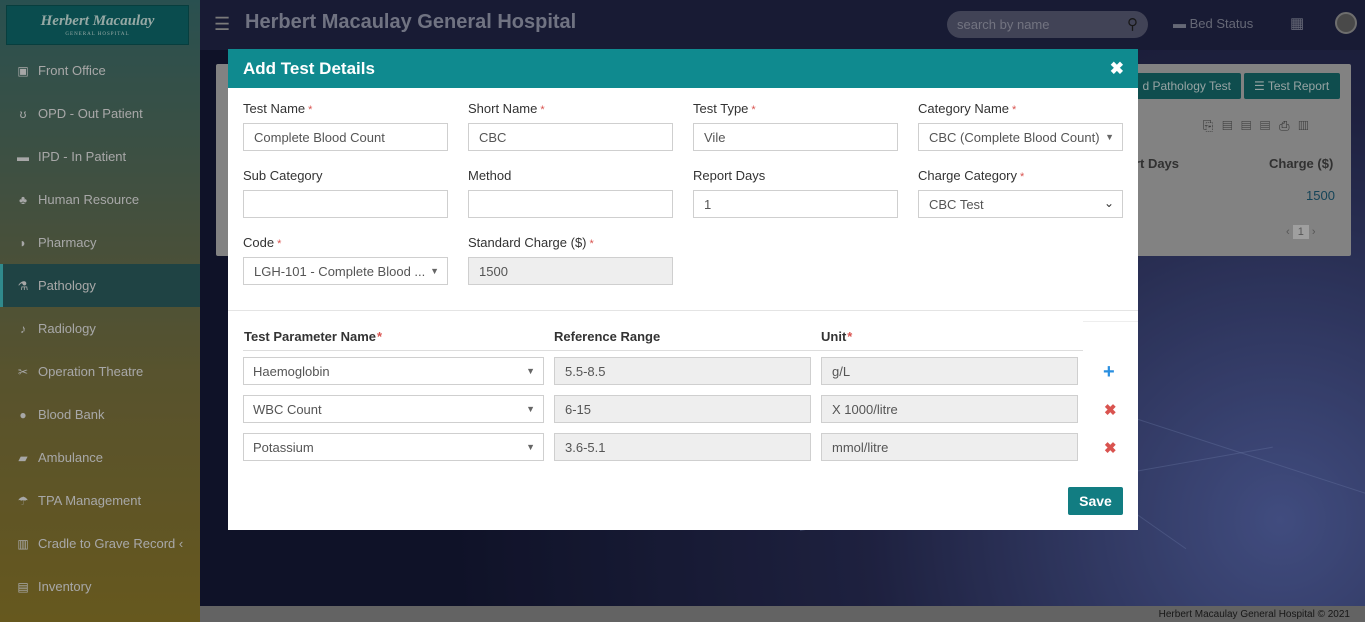  Describe the element at coordinates (411, 22) in the screenshot. I see `page-title: Herbert Macaulay General Hospital` at that location.